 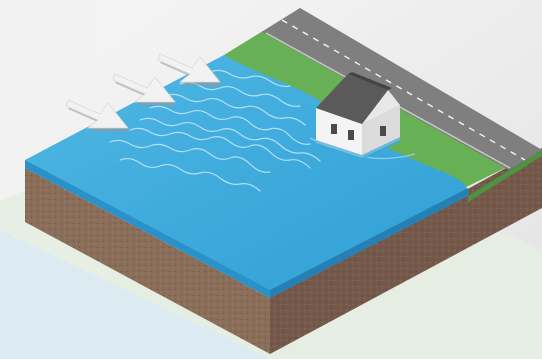 I want to click on water-front-right-face, so click(x=369, y=243).